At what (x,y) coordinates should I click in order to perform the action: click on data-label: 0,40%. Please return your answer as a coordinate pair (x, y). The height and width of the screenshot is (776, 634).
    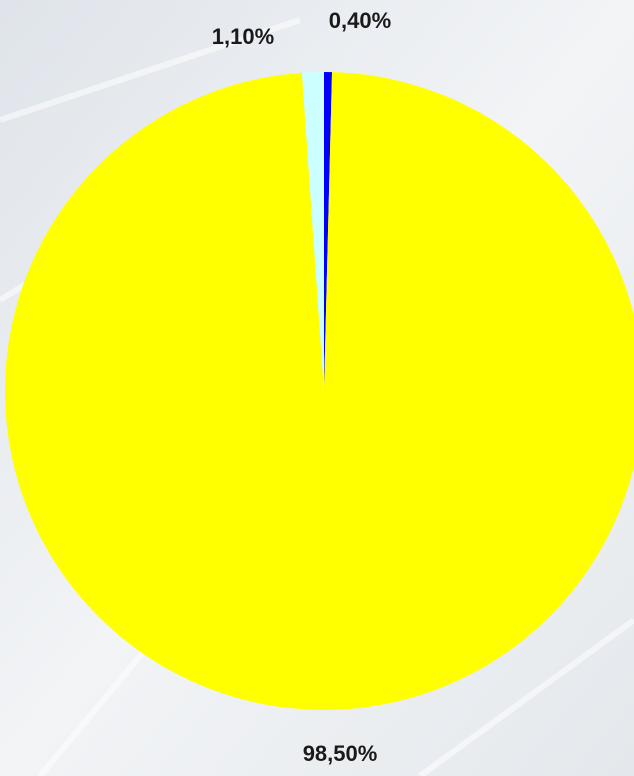
    Looking at the image, I should click on (360, 20).